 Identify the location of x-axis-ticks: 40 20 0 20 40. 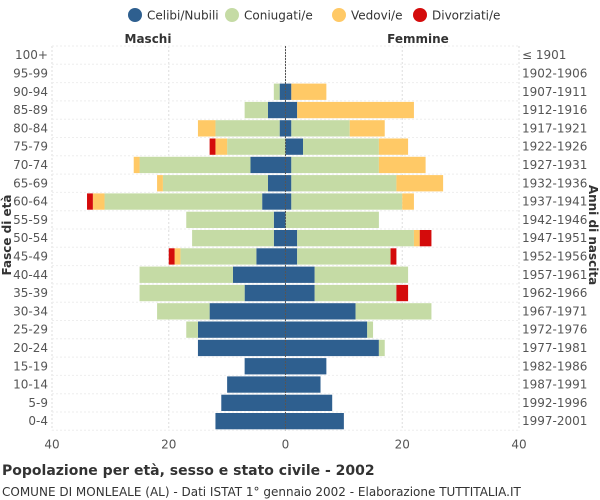
(285, 444).